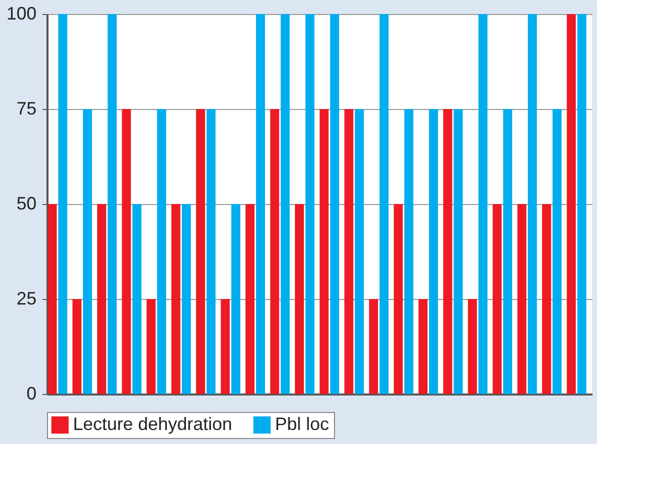  Describe the element at coordinates (26, 108) in the screenshot. I see `y-tick-label: 75` at that location.